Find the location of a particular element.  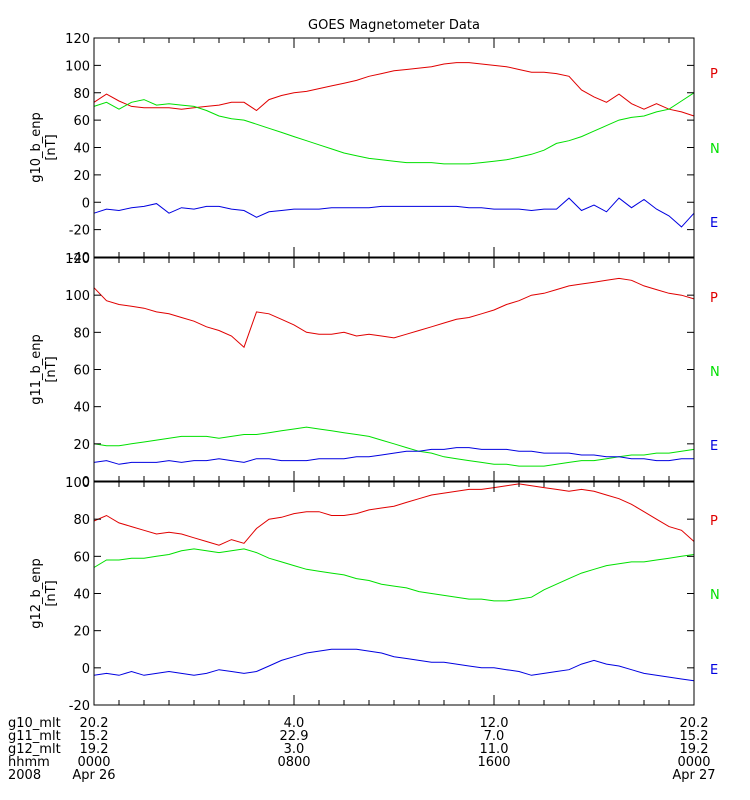

x-row-label: g12_mlt is located at coordinates (34, 749).